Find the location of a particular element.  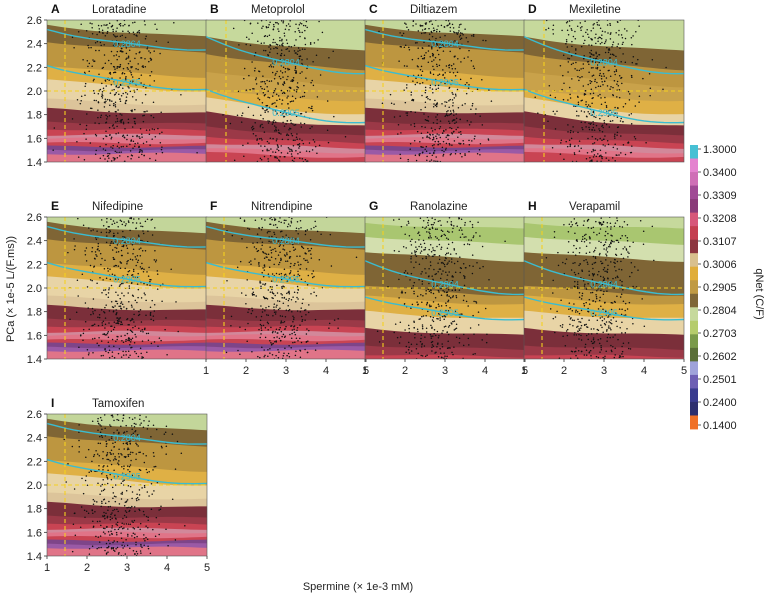

colorbar-swatch is located at coordinates (694, 422).